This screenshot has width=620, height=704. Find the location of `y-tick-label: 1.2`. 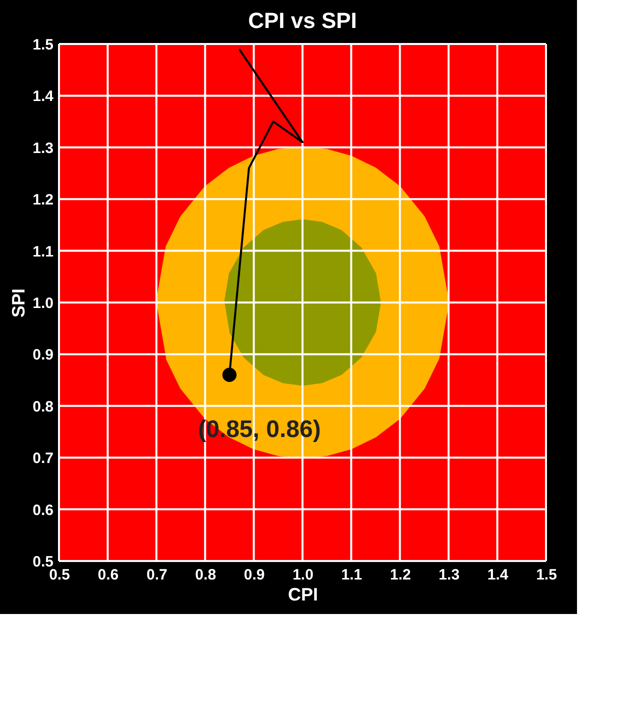

y-tick-label: 1.2 is located at coordinates (43, 200).